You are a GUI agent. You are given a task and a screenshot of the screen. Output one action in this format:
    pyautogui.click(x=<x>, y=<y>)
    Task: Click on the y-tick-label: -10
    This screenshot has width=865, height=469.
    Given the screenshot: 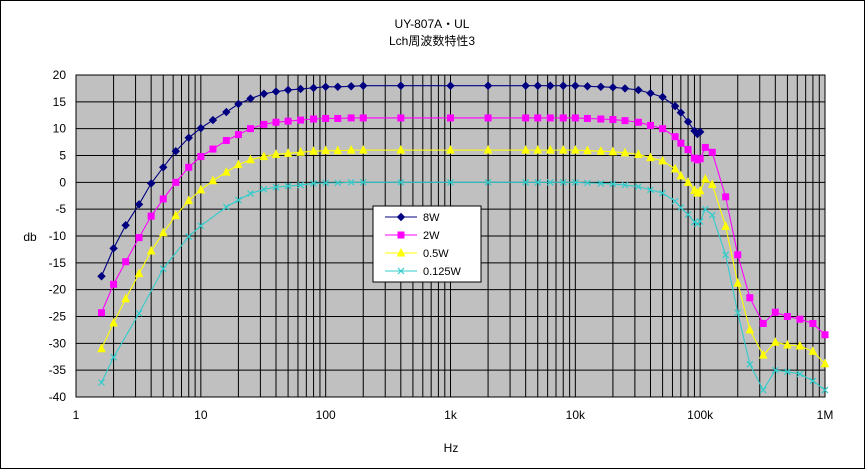 What is the action you would take?
    pyautogui.click(x=58, y=236)
    